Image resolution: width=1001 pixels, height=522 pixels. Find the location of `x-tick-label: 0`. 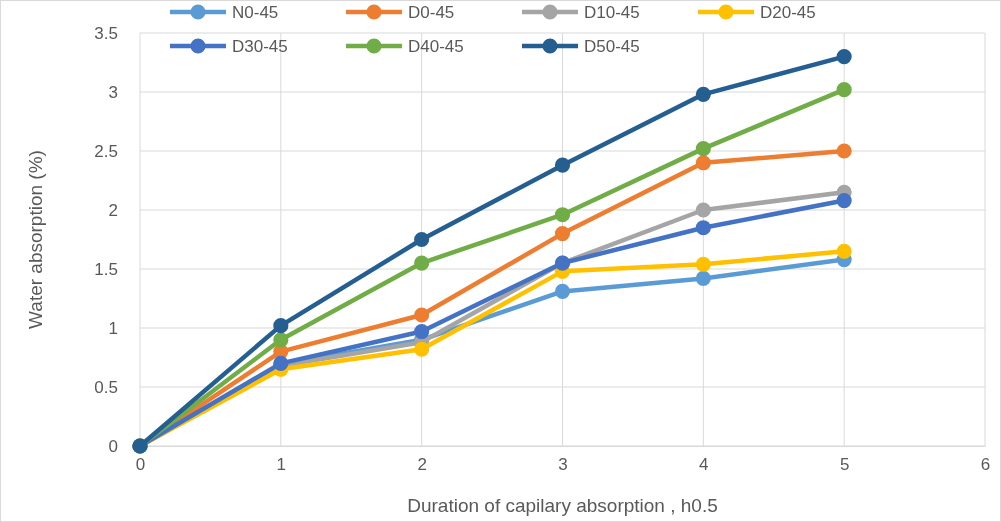

x-tick-label: 0 is located at coordinates (140, 465).